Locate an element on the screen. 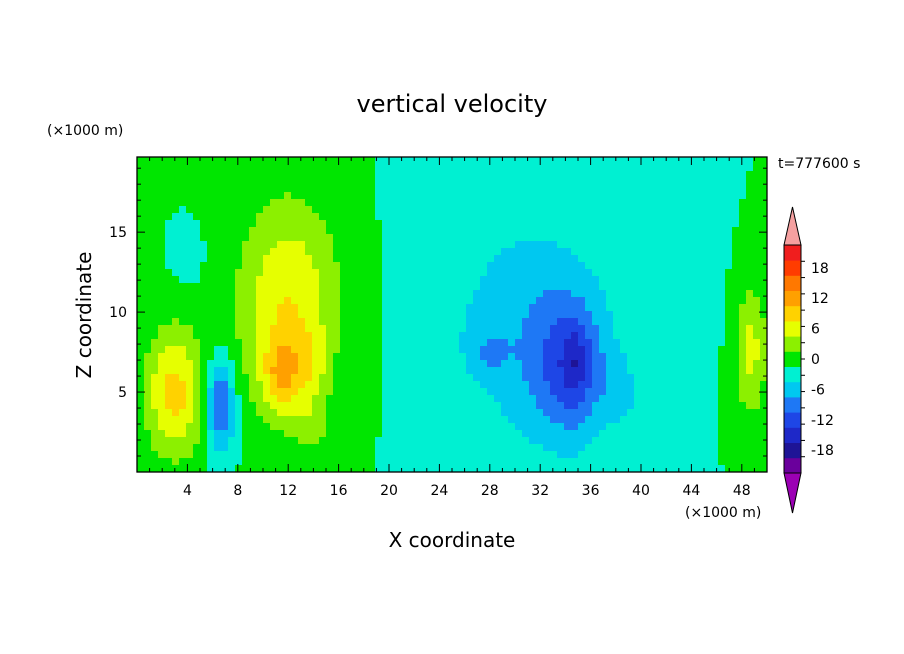  colorbar-label: -12 is located at coordinates (822, 421).